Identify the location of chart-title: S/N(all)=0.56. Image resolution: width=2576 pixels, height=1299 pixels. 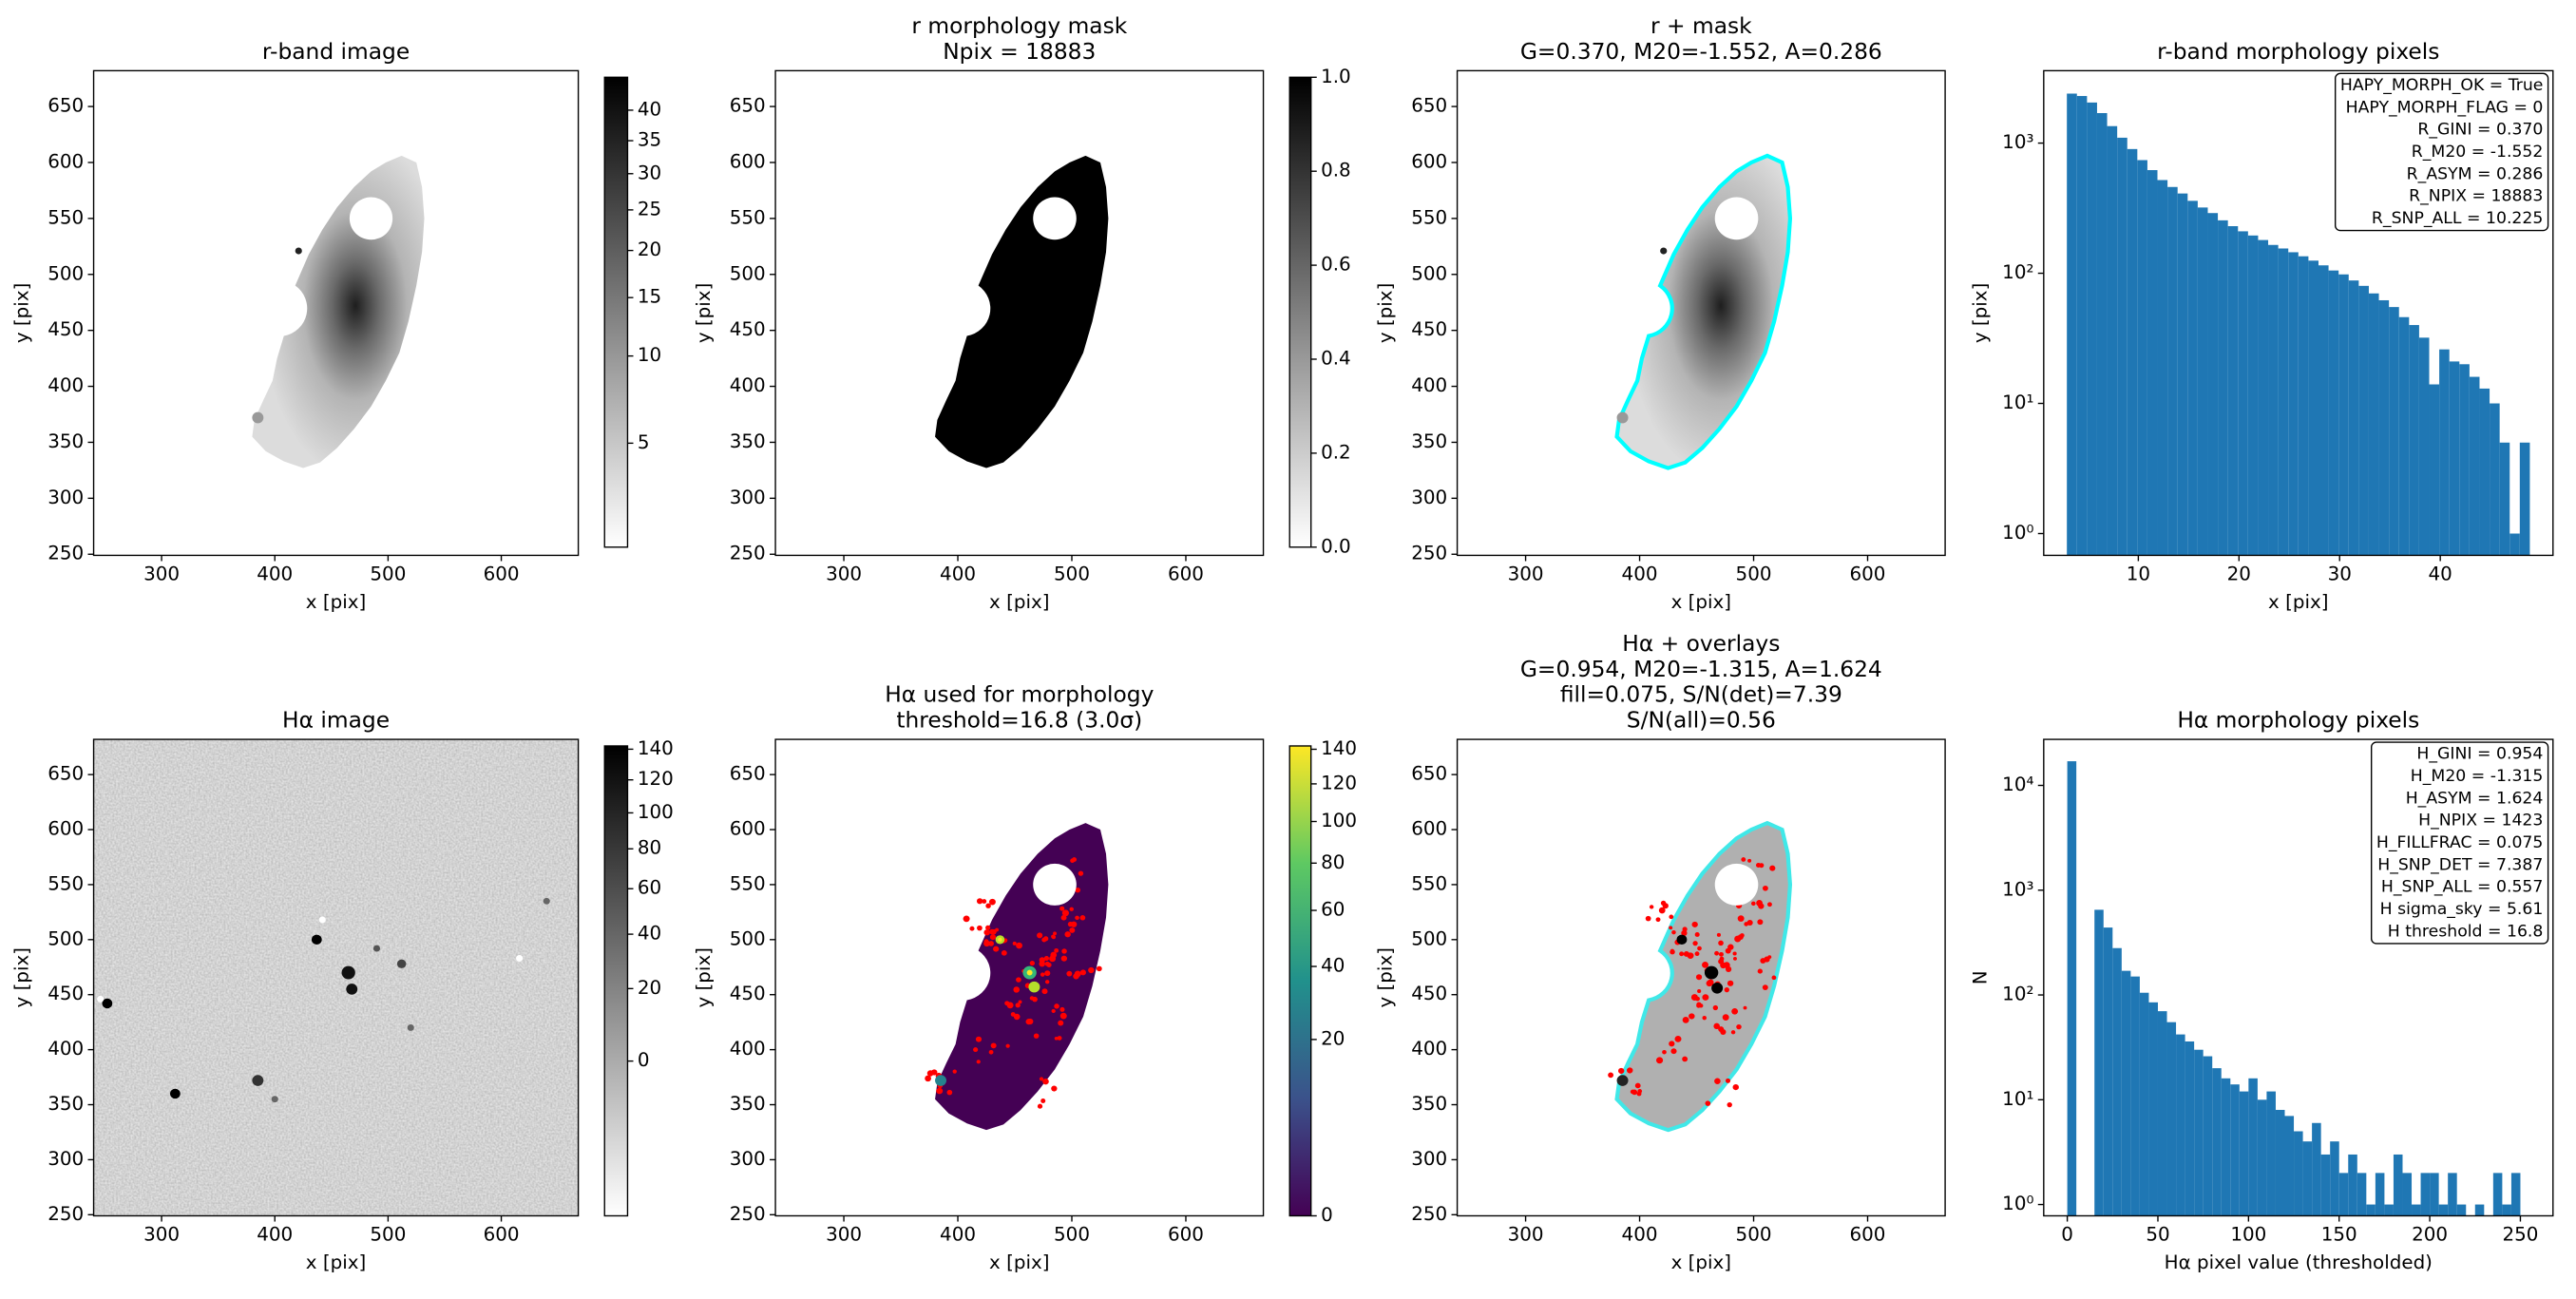
(1701, 720).